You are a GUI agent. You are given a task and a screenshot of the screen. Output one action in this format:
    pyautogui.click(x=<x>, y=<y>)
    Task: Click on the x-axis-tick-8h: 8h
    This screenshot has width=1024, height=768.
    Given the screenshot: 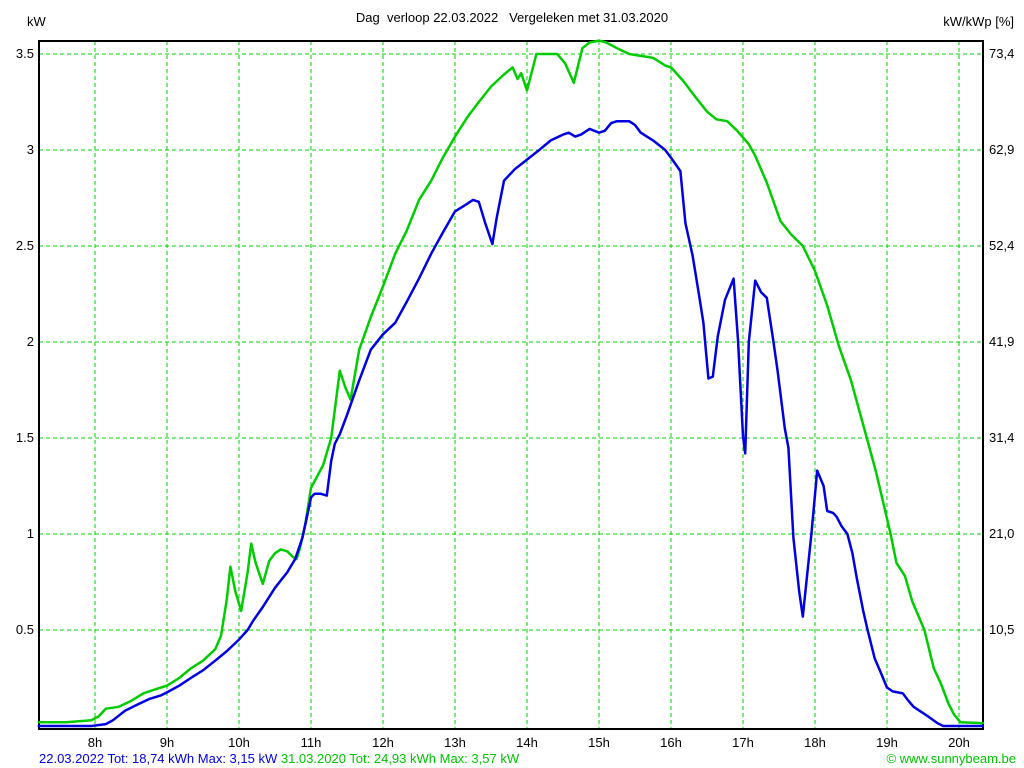 What is the action you would take?
    pyautogui.click(x=95, y=742)
    